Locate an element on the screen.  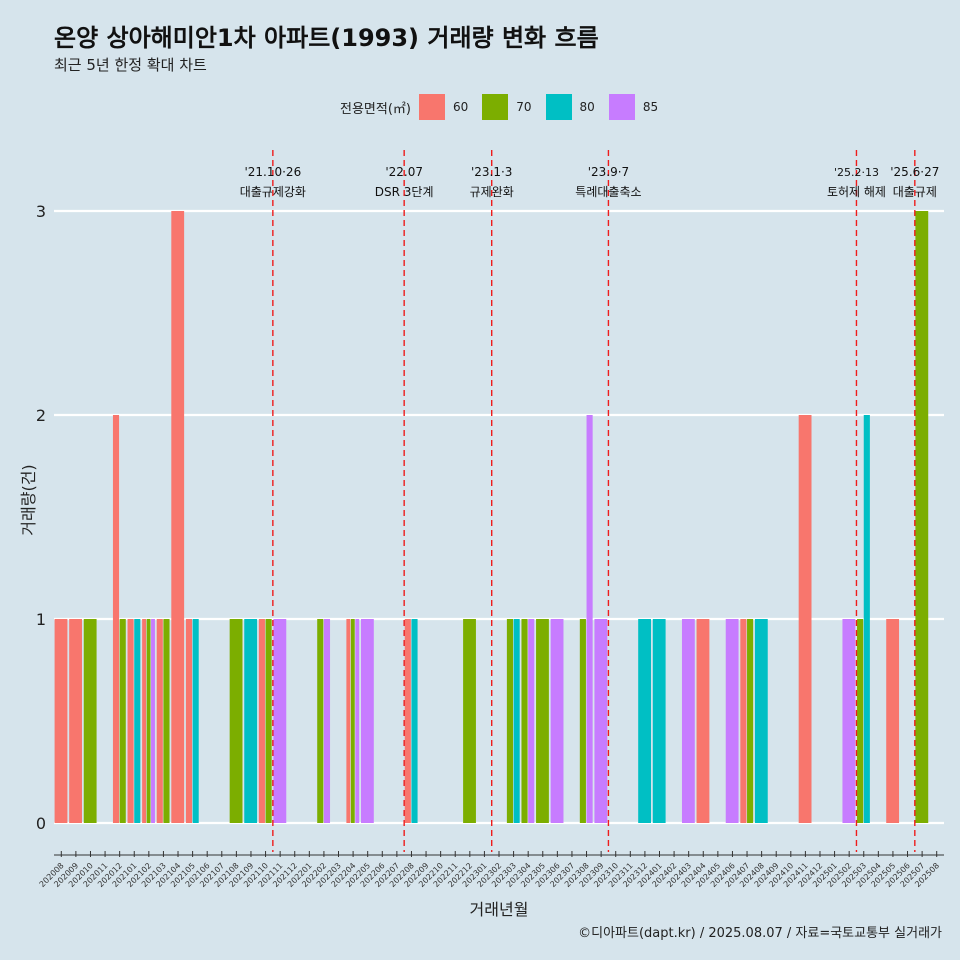
y-tick-label: 0 is located at coordinates (41, 823).